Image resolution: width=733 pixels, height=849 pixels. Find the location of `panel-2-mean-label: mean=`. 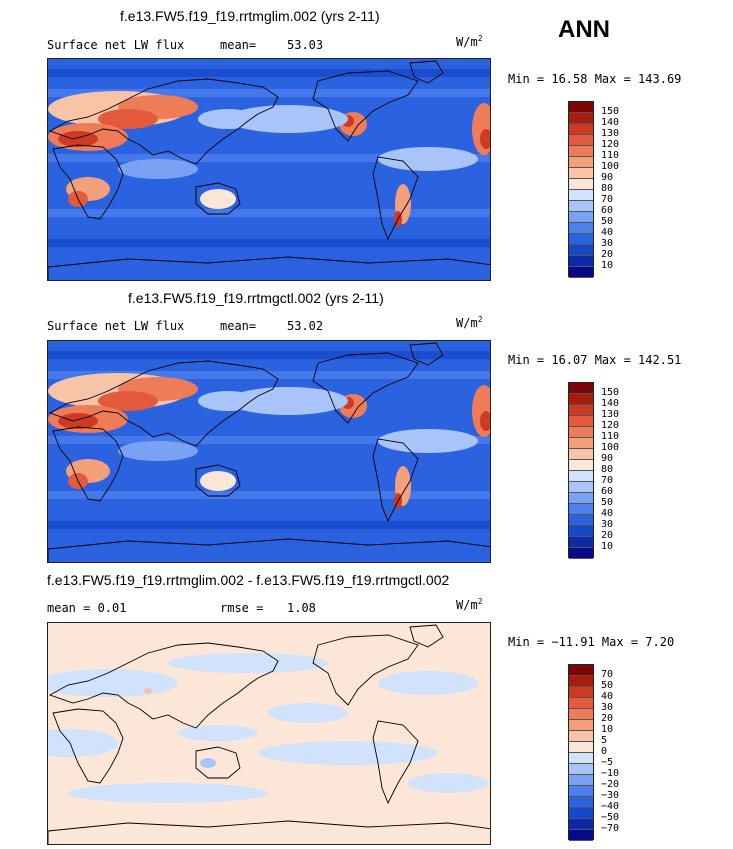

panel-2-mean-label: mean= is located at coordinates (238, 326).